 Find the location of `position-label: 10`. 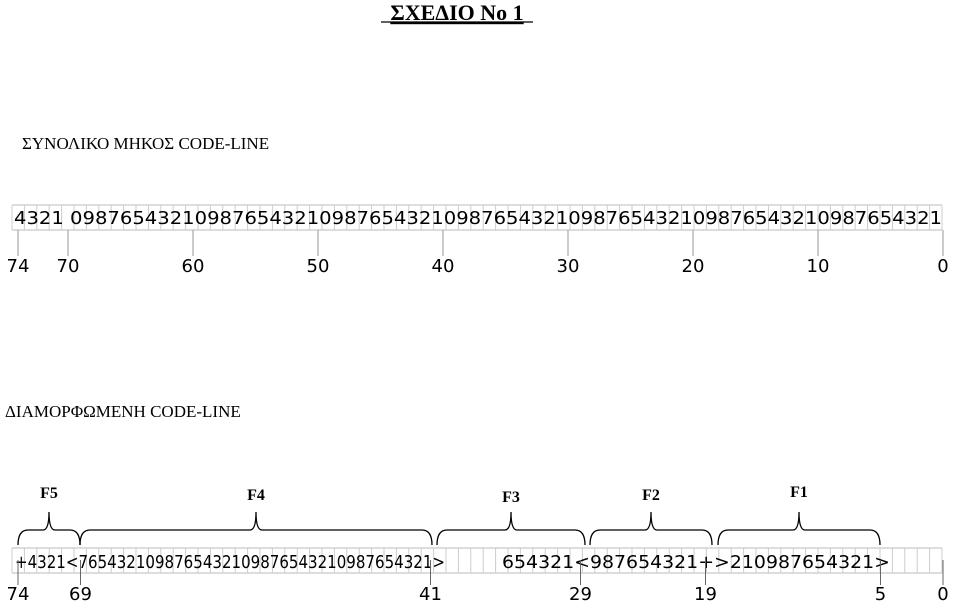

position-label: 10 is located at coordinates (818, 266).